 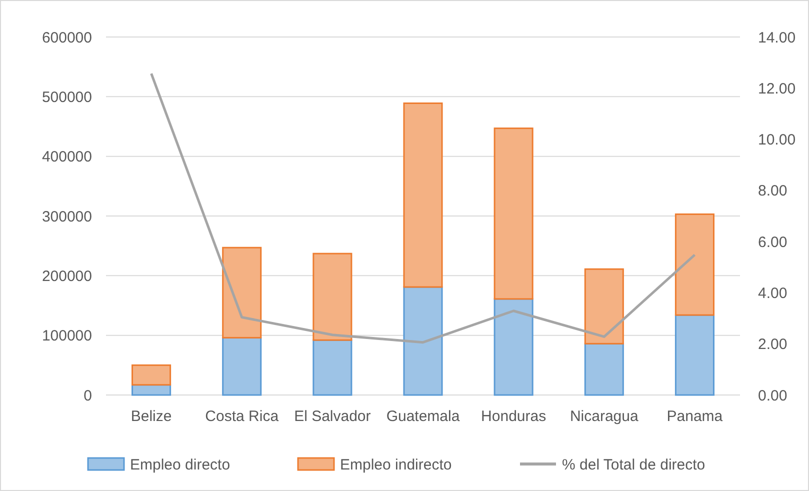 What do you see at coordinates (773, 345) in the screenshot?
I see `y2-tick-label: 2.00` at bounding box center [773, 345].